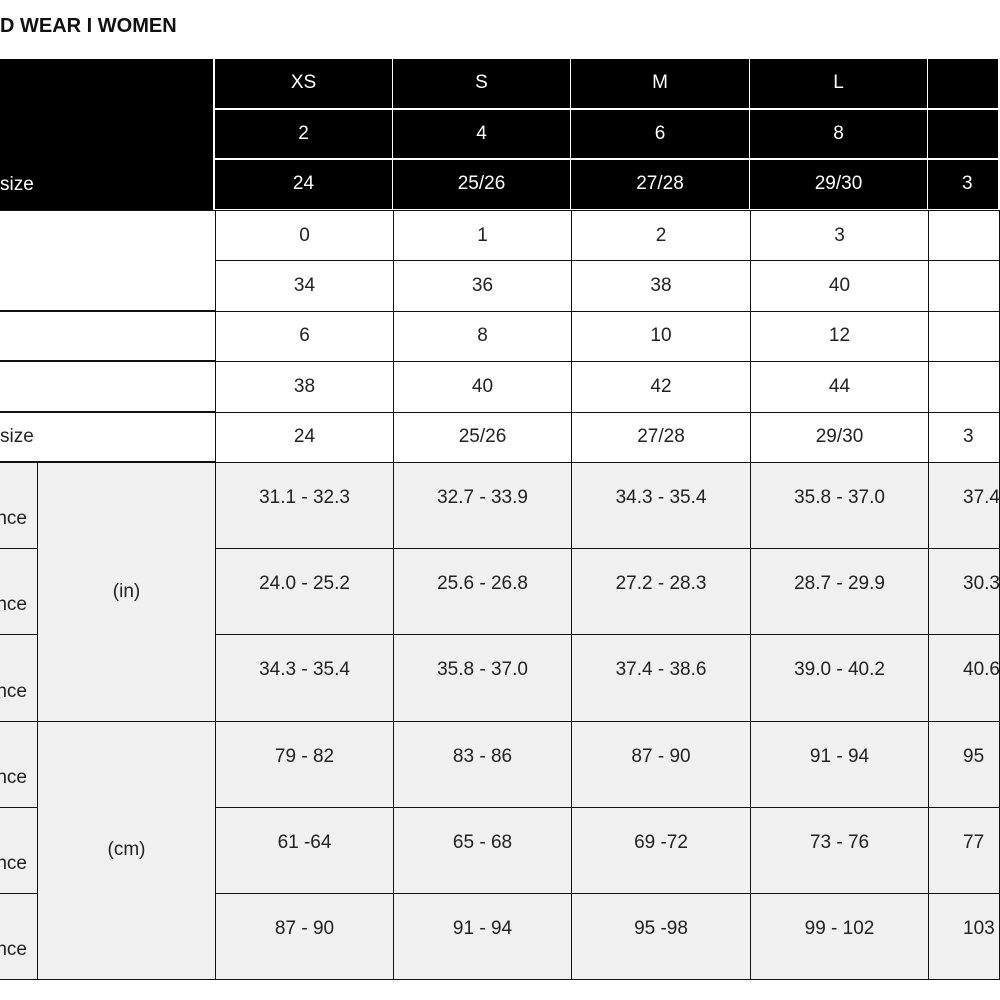 This screenshot has width=1000, height=1000. I want to click on measurement-cell: 95 -98, so click(661, 937).